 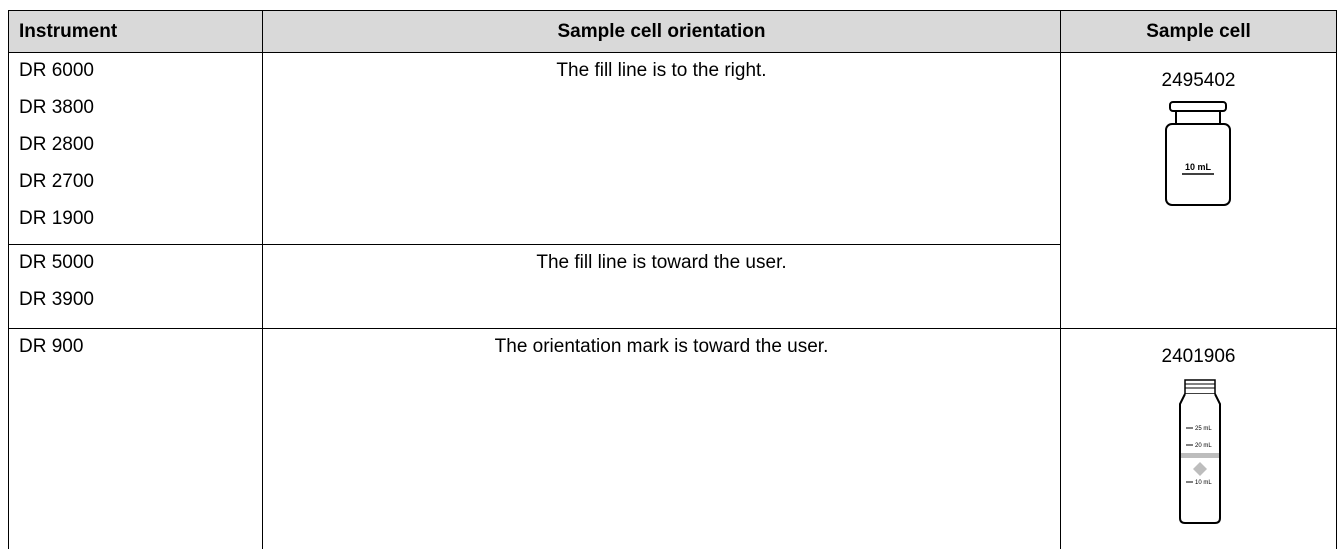 I want to click on part-number: 2401906, so click(x=1198, y=356).